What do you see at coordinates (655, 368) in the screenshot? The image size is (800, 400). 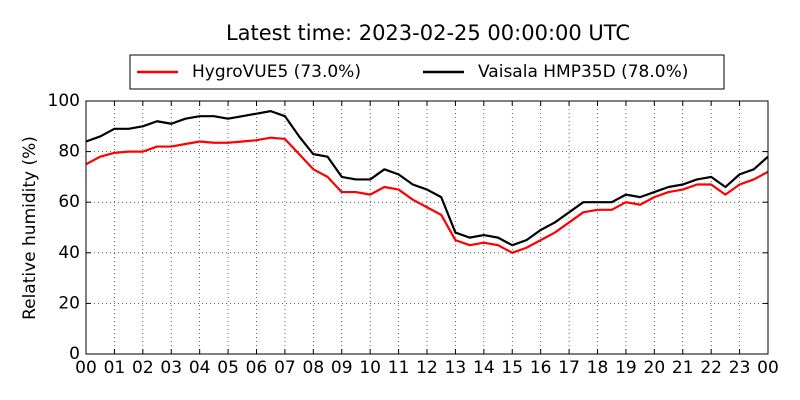 I see `x-tick-label: 20` at bounding box center [655, 368].